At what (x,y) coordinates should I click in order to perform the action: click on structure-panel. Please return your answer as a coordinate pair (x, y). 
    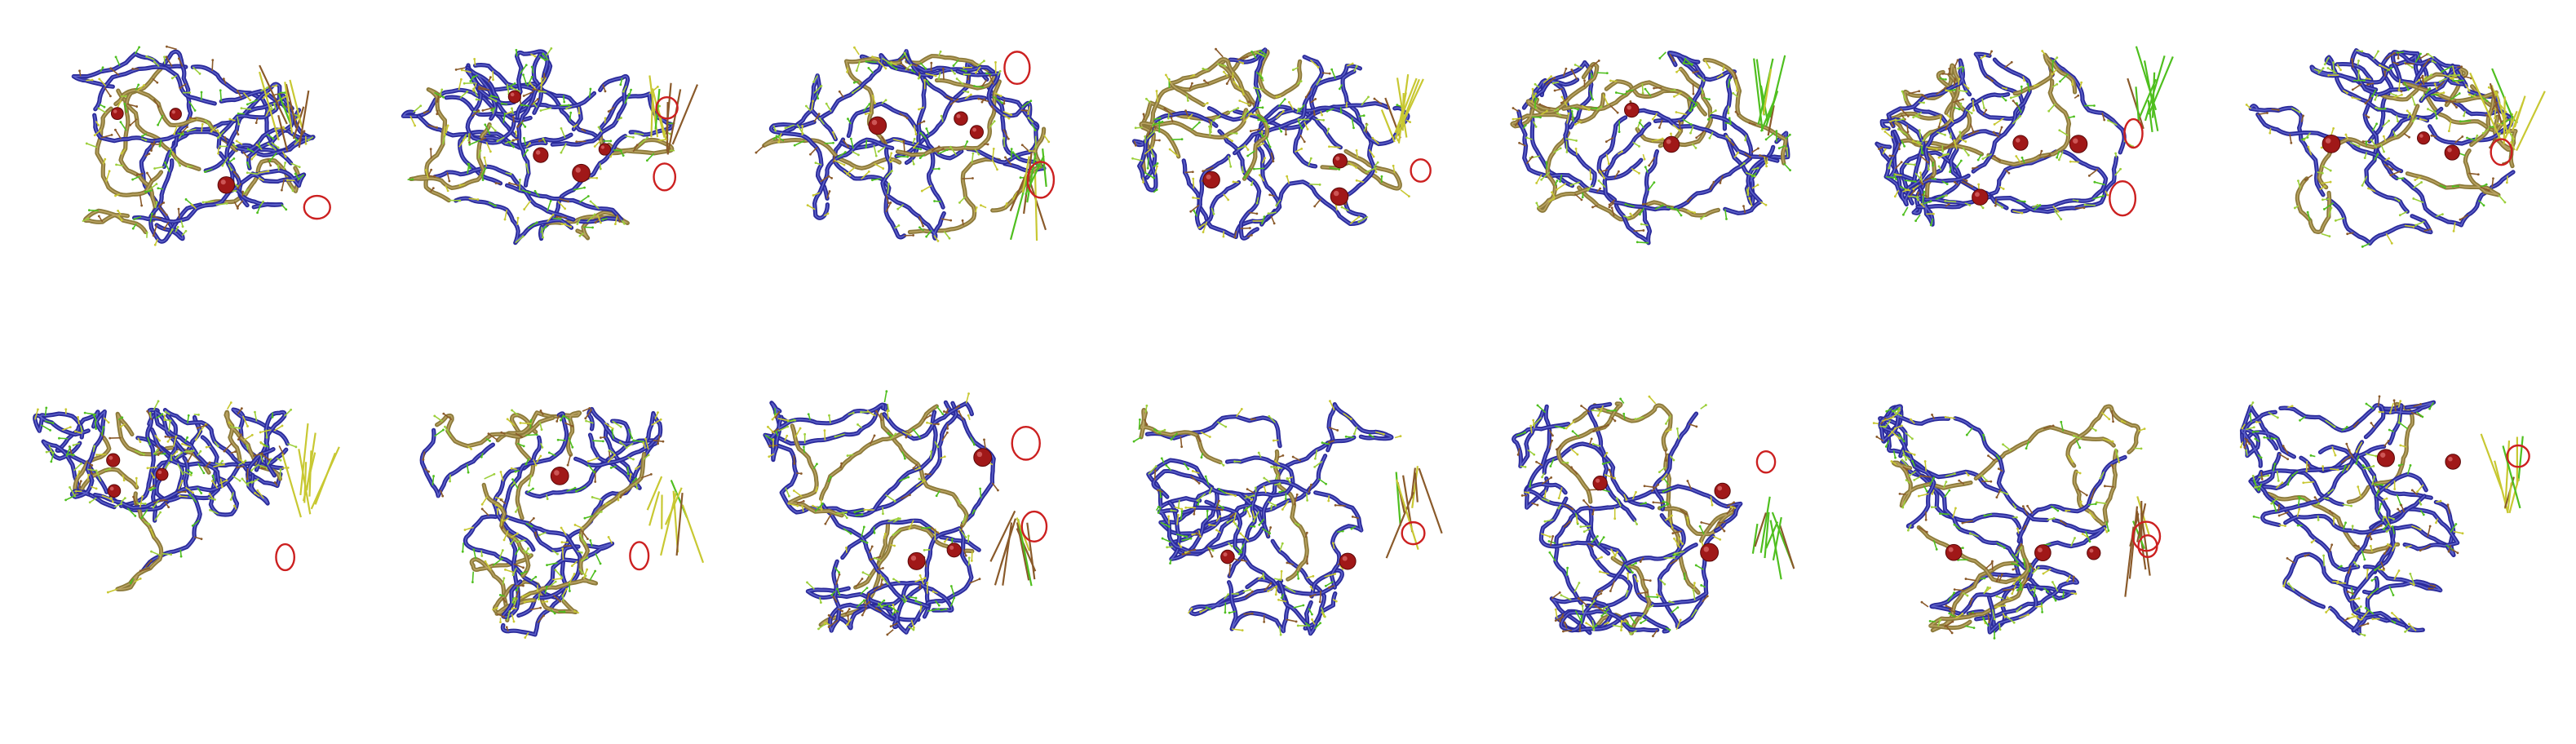
    Looking at the image, I should click on (1288, 518).